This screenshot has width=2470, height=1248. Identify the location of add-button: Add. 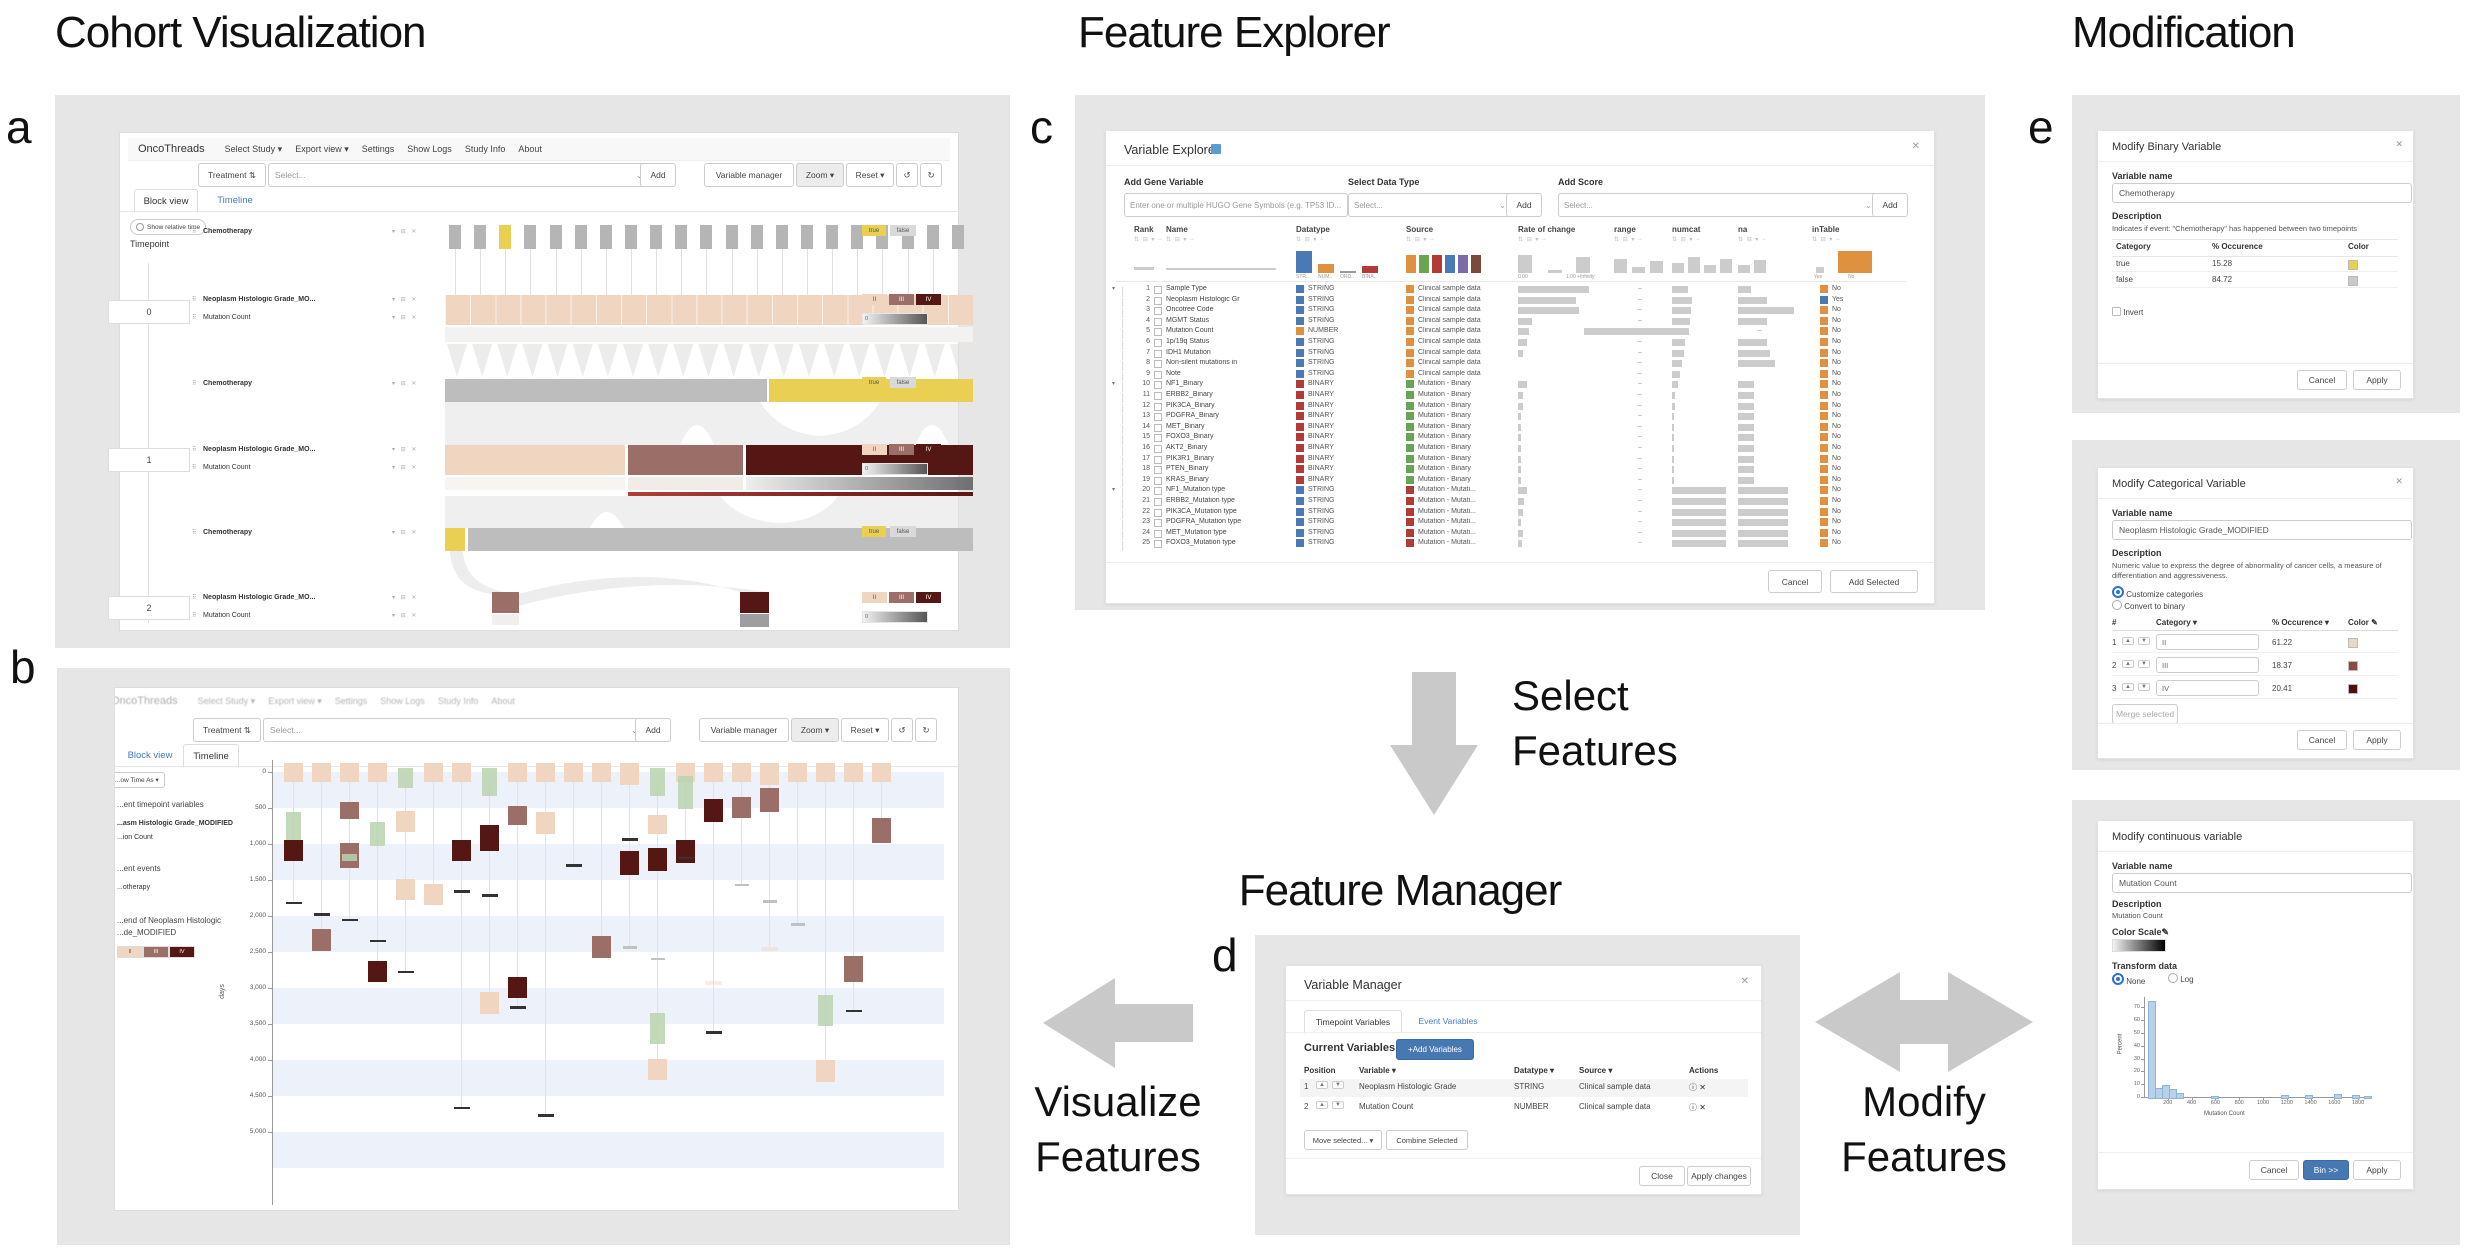
(653, 730).